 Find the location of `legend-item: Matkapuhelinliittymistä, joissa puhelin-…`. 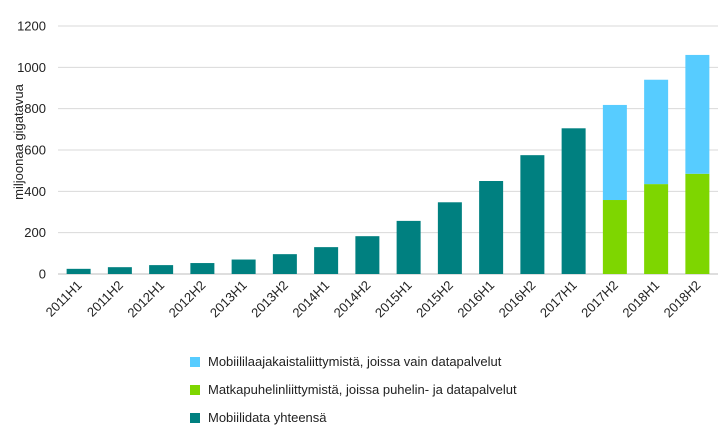

legend-item: Matkapuhelinliittymistä, joissa puhelin-… is located at coordinates (353, 389).